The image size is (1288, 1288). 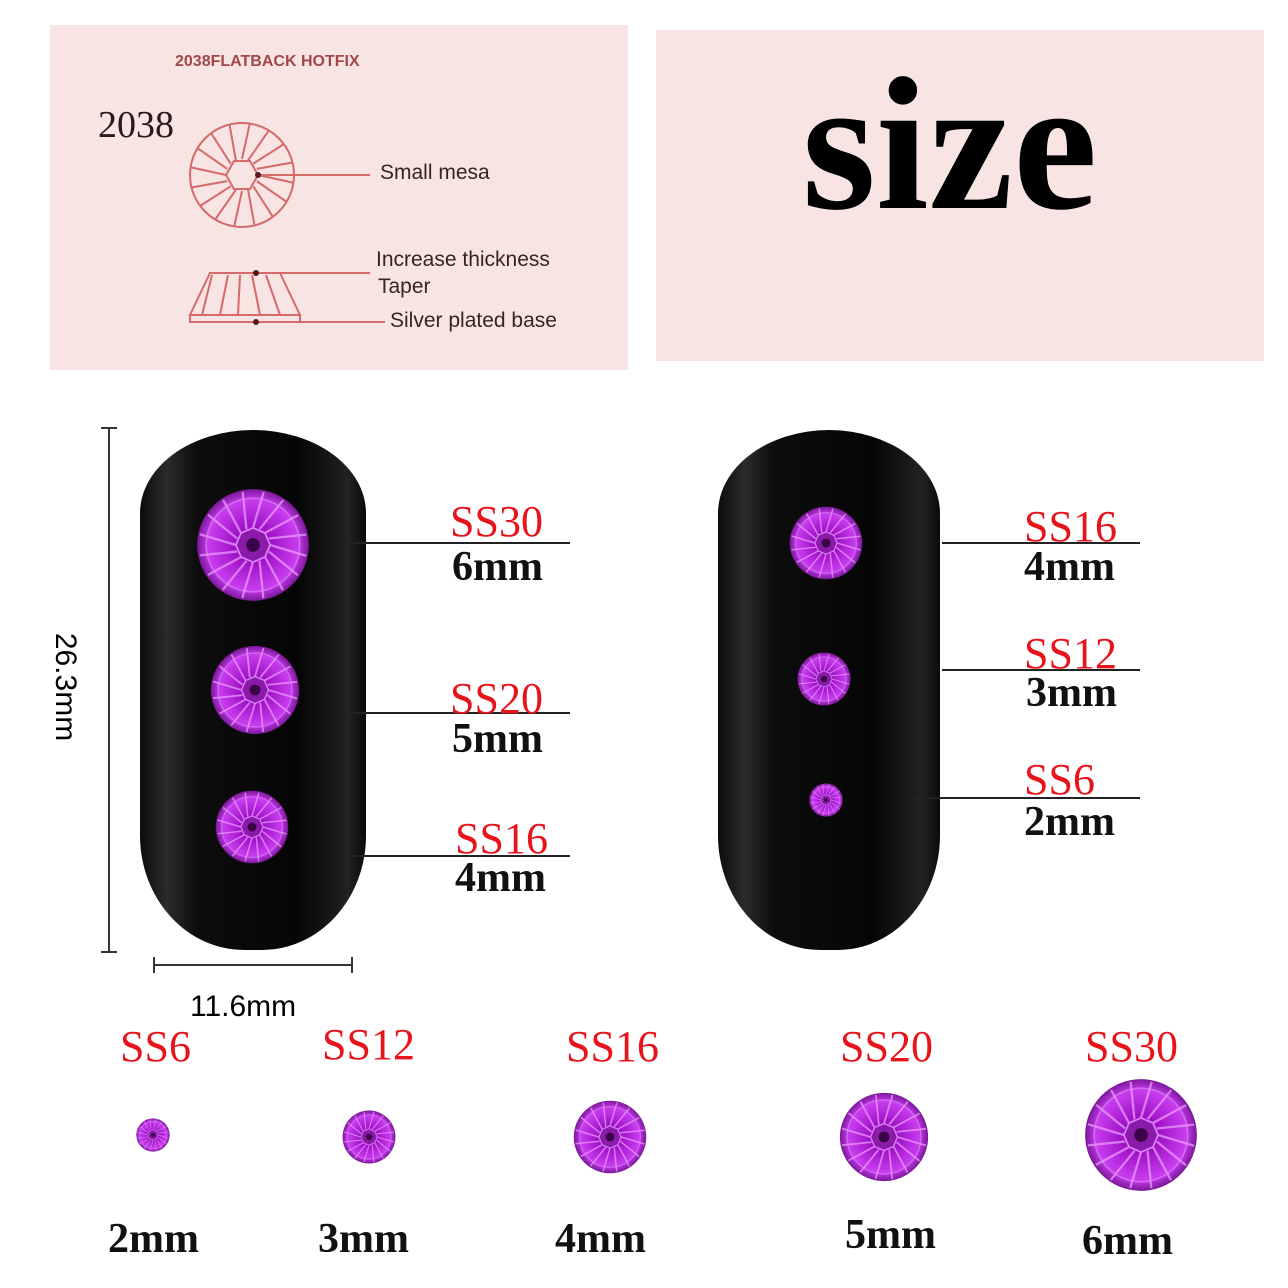 What do you see at coordinates (497, 567) in the screenshot?
I see `left-mm-1: 6mm` at bounding box center [497, 567].